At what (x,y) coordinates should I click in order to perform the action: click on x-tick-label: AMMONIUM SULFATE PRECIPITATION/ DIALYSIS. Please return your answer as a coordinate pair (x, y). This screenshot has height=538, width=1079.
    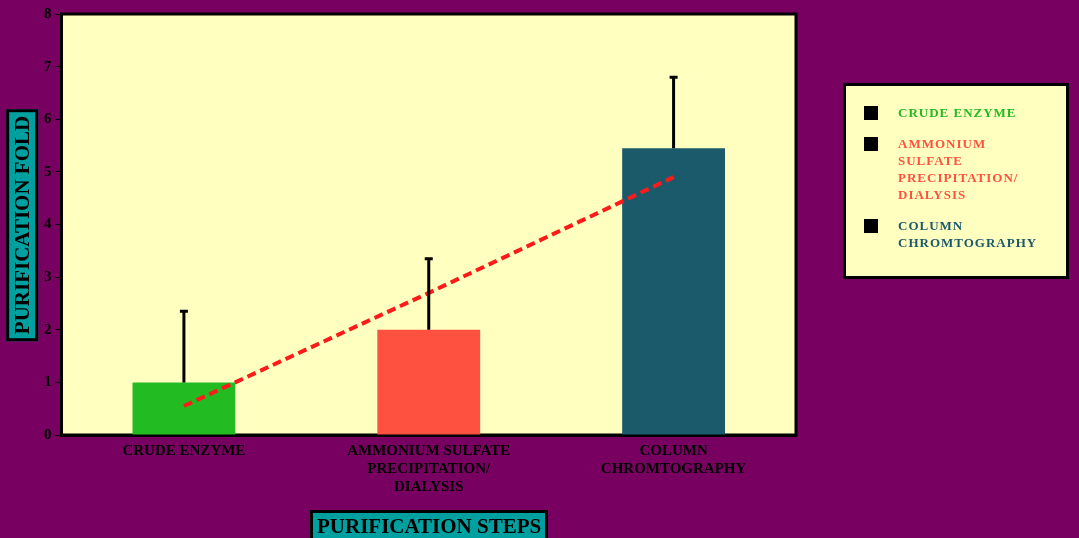
    Looking at the image, I should click on (429, 467).